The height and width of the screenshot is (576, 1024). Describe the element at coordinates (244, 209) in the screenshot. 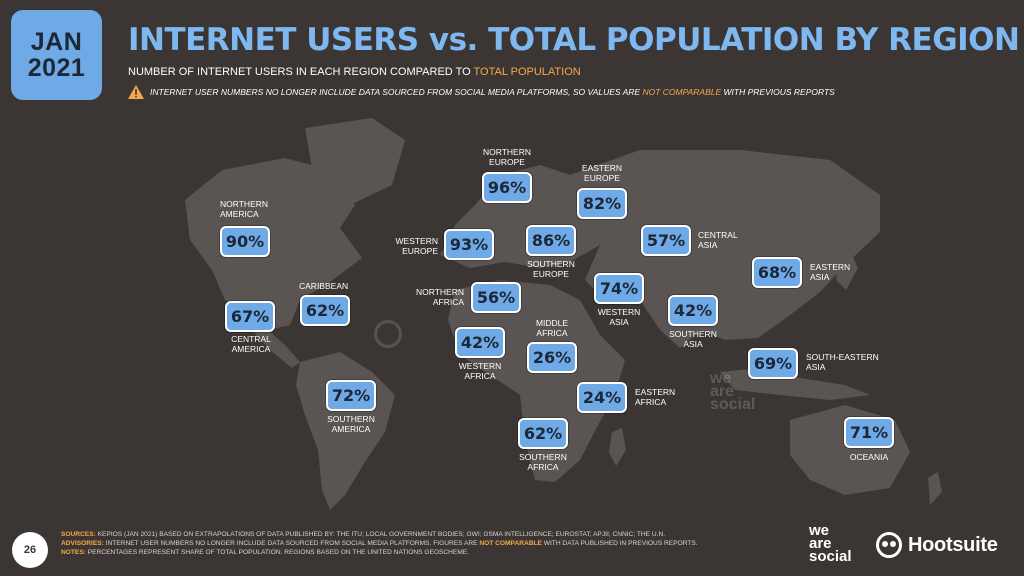

I see `region-label-northern-america: NORTHERN AMERICA` at that location.